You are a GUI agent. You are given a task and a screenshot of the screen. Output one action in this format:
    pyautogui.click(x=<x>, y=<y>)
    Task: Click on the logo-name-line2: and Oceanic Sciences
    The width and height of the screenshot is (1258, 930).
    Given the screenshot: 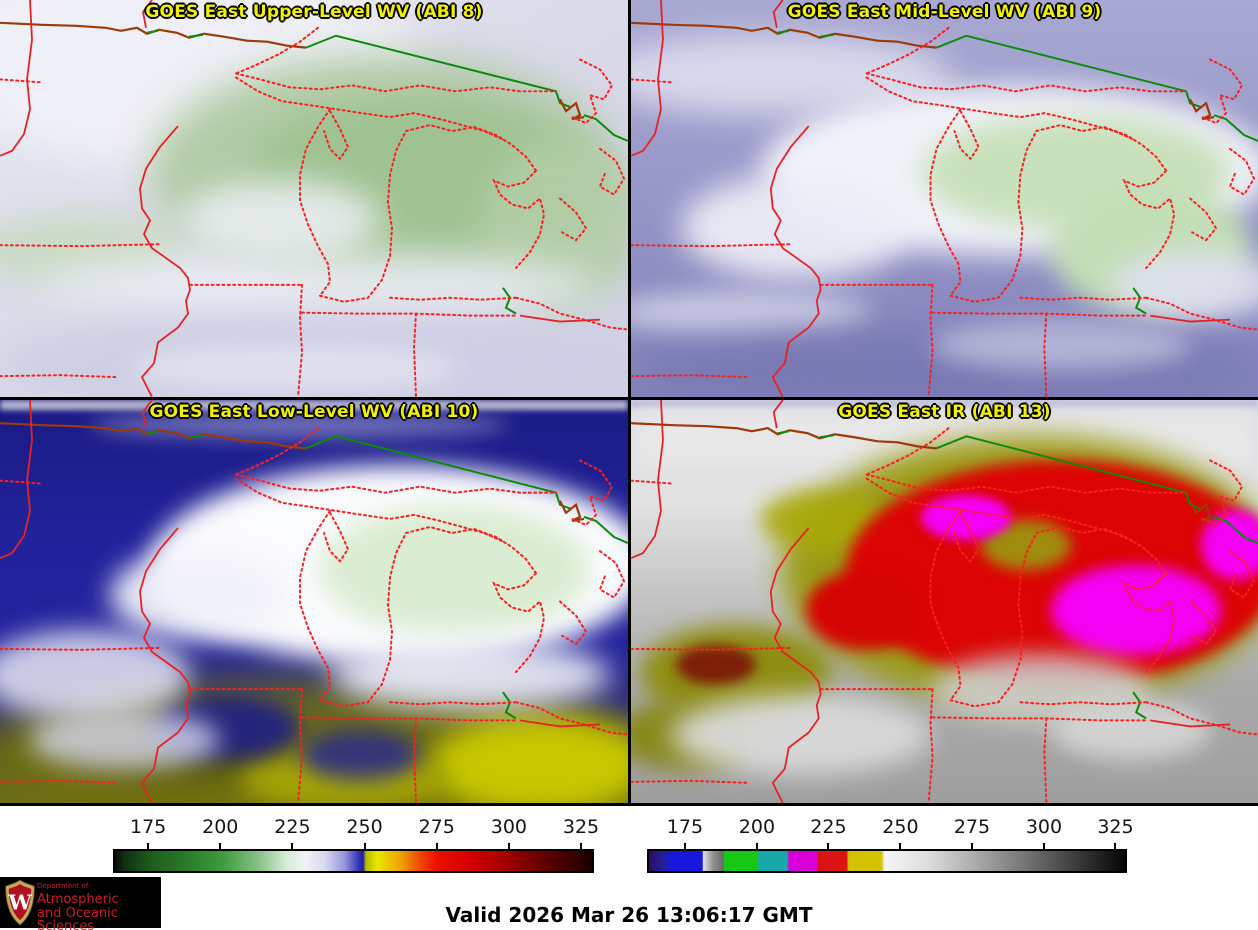 What is the action you would take?
    pyautogui.click(x=77, y=918)
    